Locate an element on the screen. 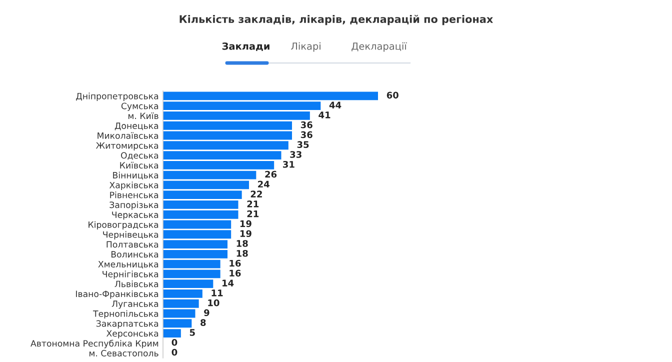  data-label: 33 is located at coordinates (296, 154).